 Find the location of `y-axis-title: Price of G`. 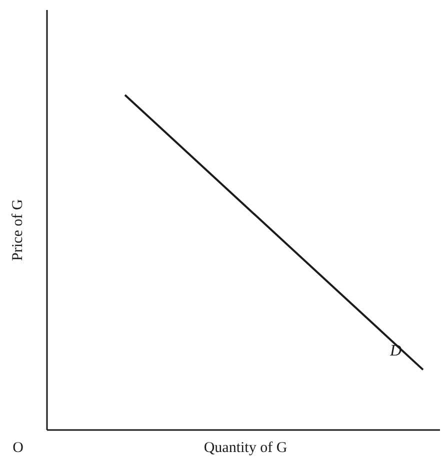

y-axis-title: Price of G is located at coordinates (18, 230).